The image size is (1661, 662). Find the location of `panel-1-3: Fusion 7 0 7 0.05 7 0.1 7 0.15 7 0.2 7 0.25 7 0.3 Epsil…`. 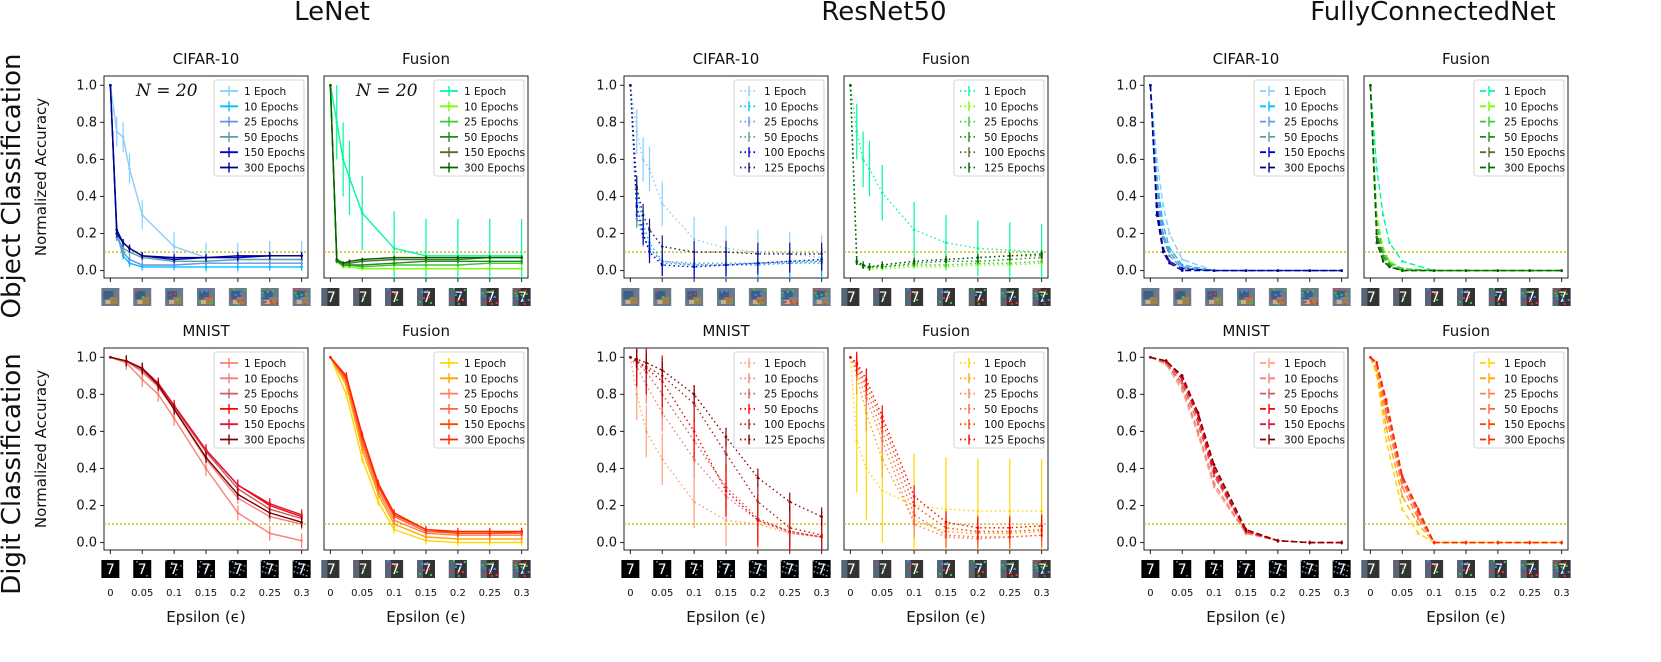

panel-1-3: Fusion 7 0 7 0.05 7 0.1 7 0.15 7 0.2 7 0.25 7 0.3 Epsil… is located at coordinates (946, 474).